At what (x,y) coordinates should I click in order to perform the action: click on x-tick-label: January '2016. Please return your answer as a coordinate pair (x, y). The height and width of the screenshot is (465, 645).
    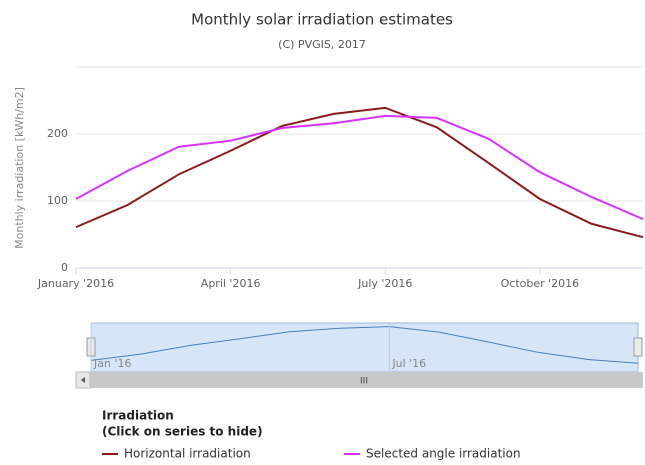
    Looking at the image, I should click on (75, 283).